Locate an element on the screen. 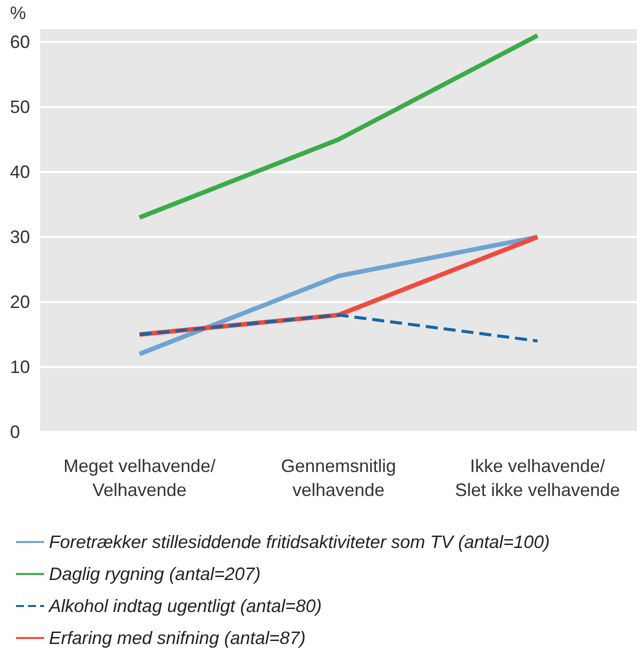 This screenshot has height=657, width=637. legend-label: Daglig rygning (antal=207) is located at coordinates (155, 574).